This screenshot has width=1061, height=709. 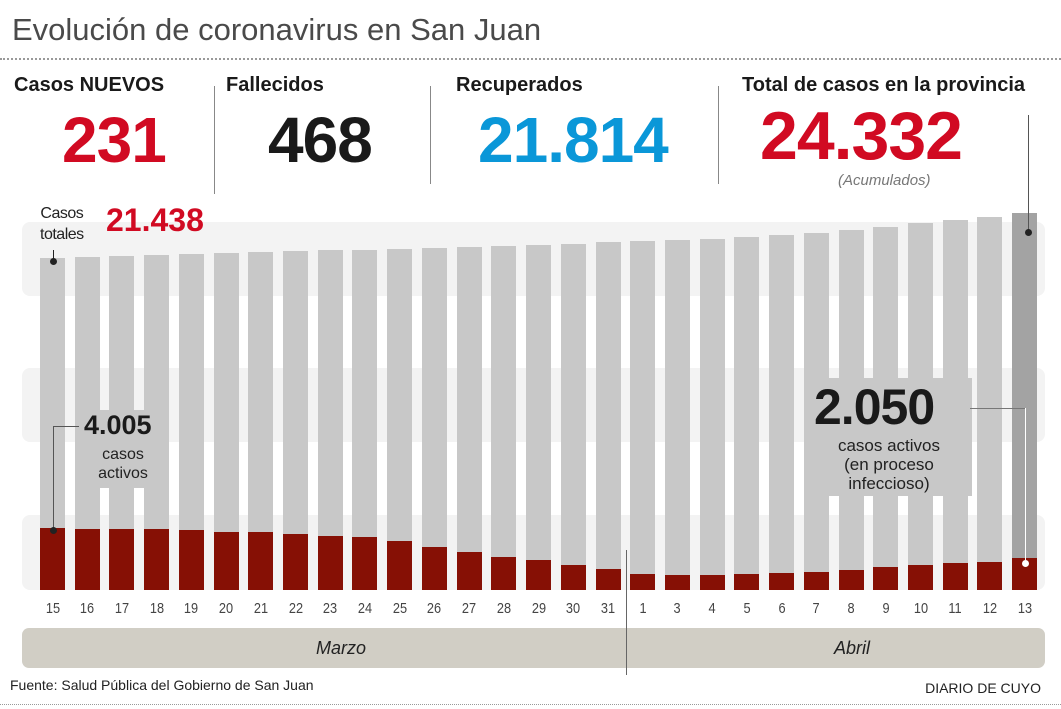 What do you see at coordinates (608, 608) in the screenshot?
I see `x-tick-label: 31` at bounding box center [608, 608].